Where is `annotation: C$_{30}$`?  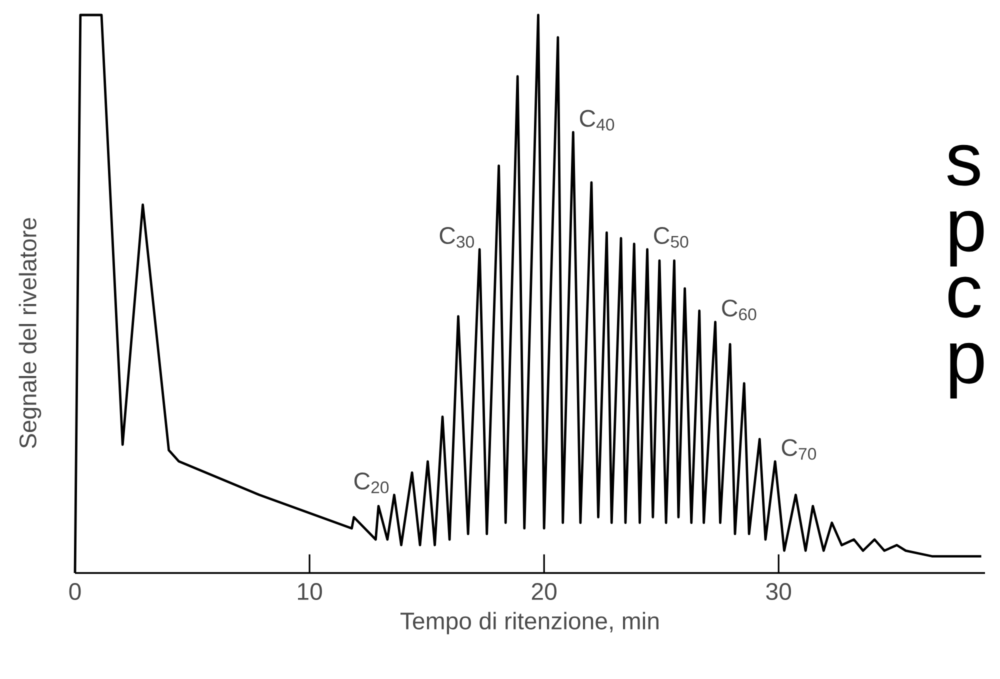
annotation: C$_{30}$ is located at coordinates (457, 237).